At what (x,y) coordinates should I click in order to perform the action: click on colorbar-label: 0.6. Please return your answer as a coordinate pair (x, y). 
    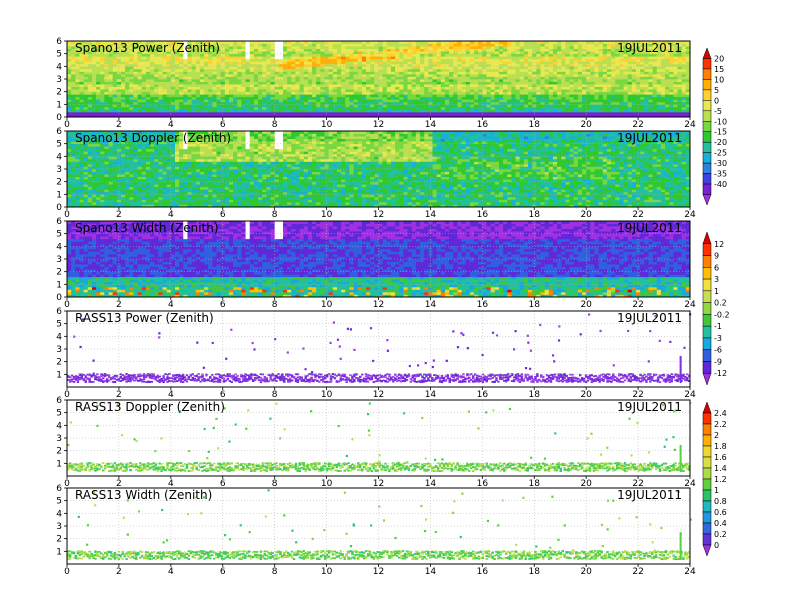
    Looking at the image, I should click on (720, 512).